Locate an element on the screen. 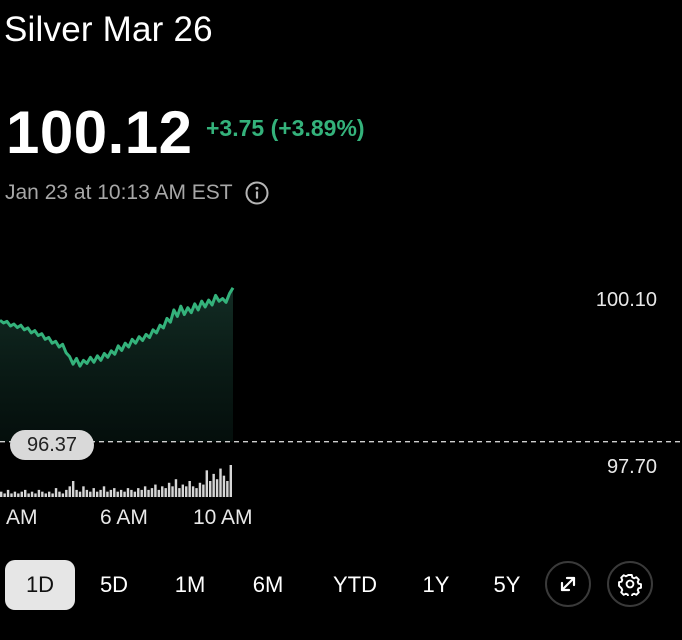  range-selector: 1D 5D 1M 6M YTD 1Y 5Y is located at coordinates (341, 585).